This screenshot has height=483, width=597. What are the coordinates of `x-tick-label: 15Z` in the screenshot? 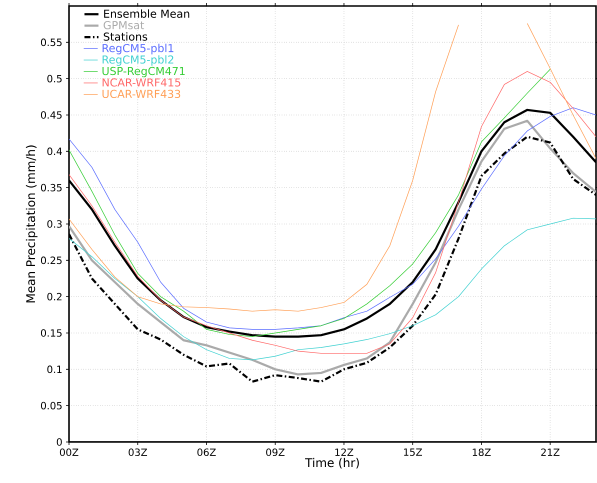 It's located at (413, 452).